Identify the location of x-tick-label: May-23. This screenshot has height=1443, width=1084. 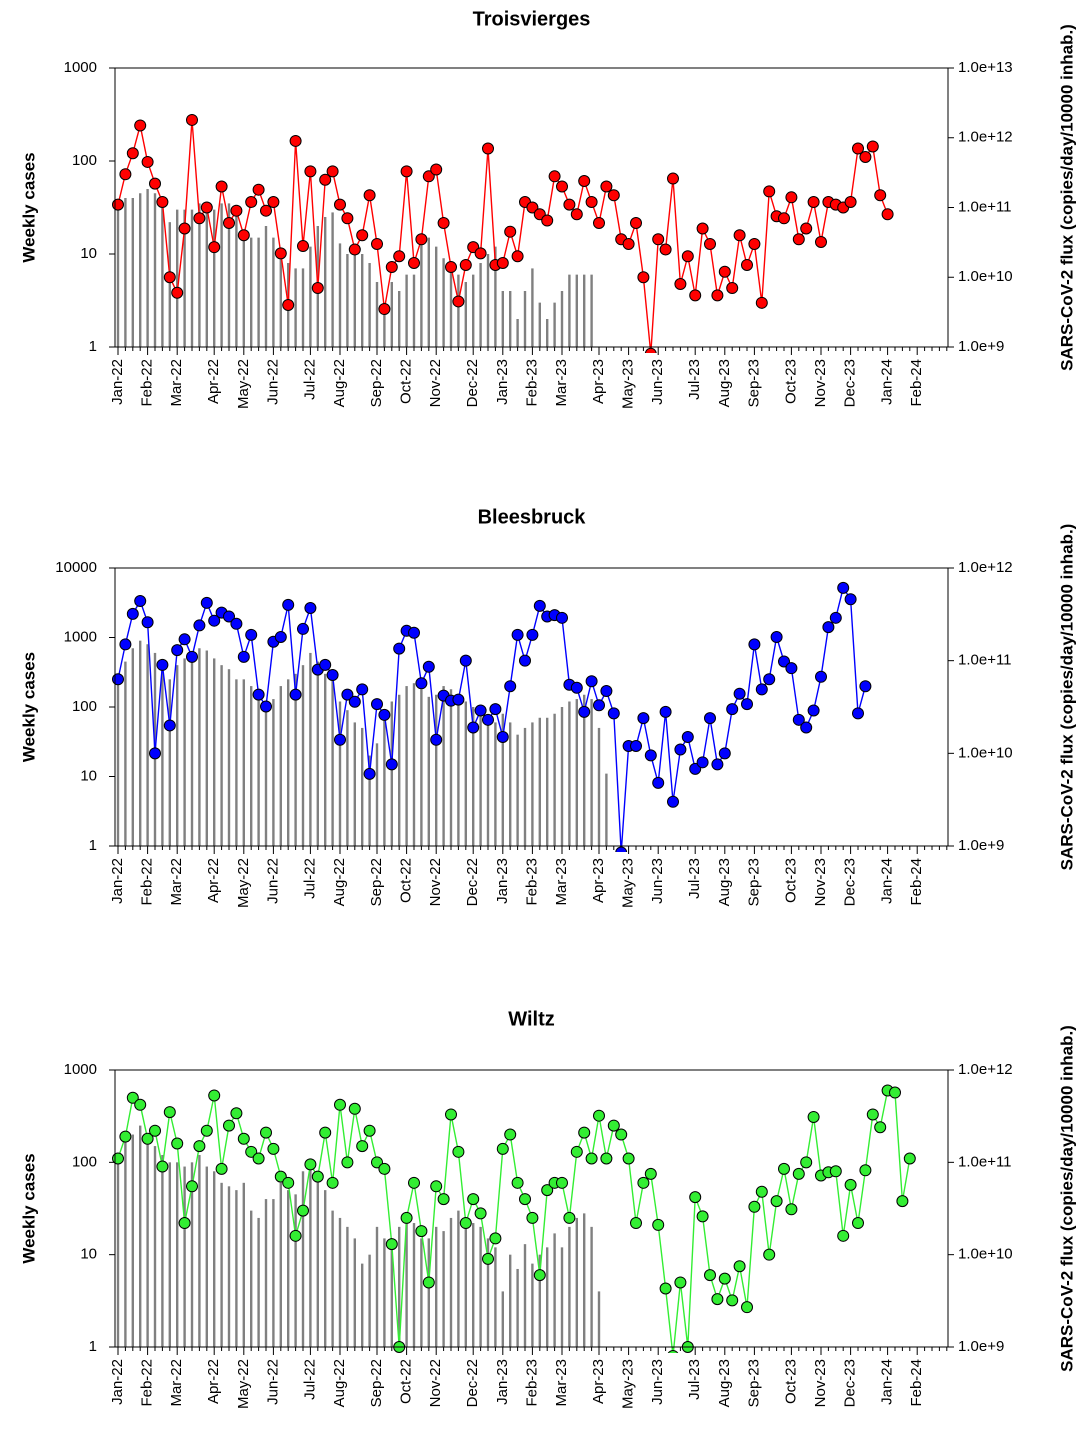
(628, 384).